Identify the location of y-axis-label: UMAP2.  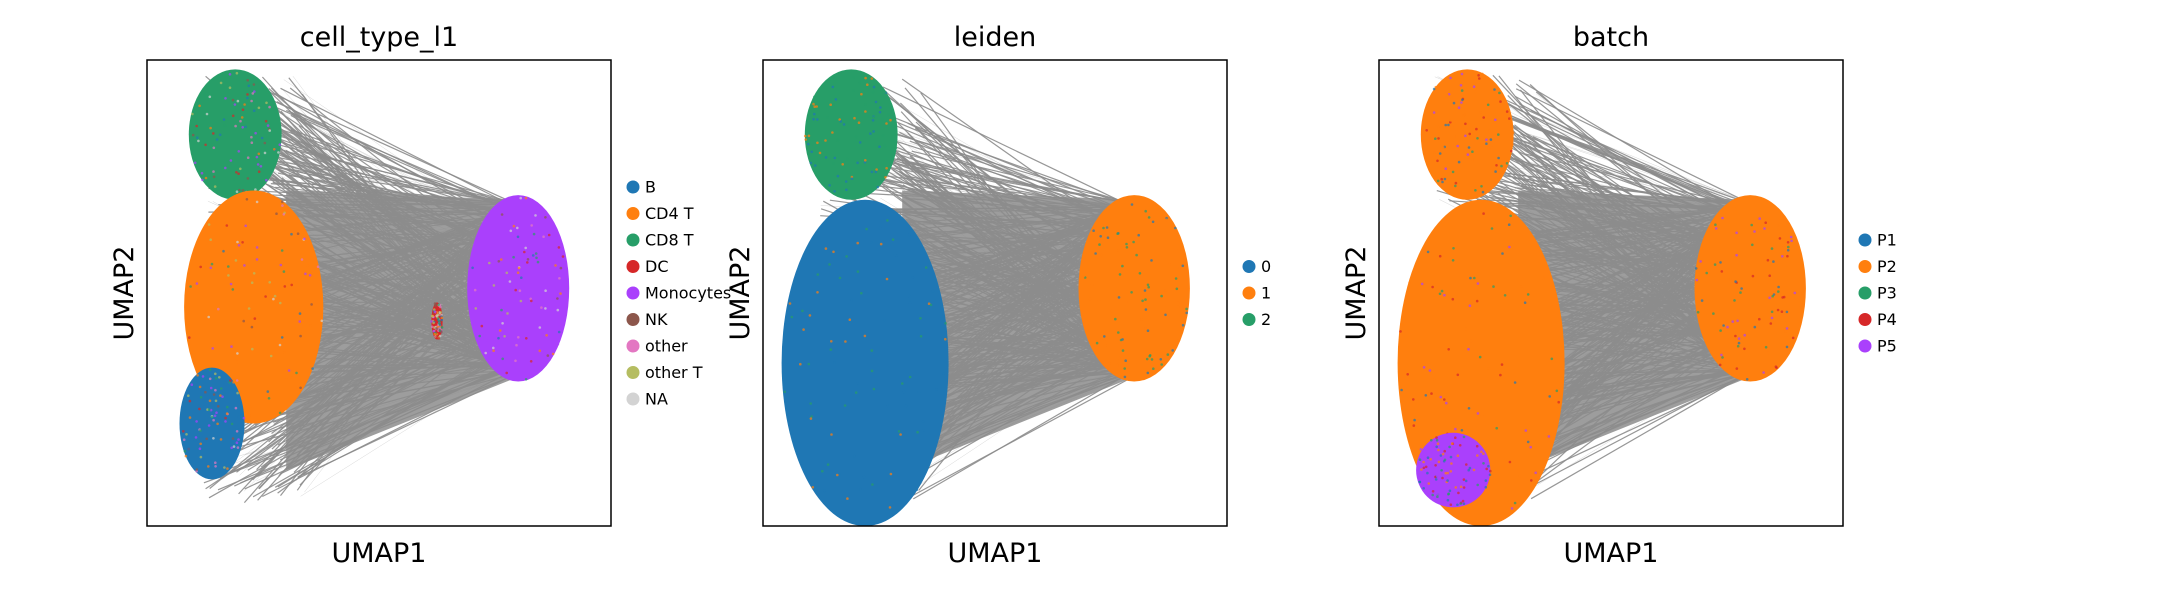
(740, 293).